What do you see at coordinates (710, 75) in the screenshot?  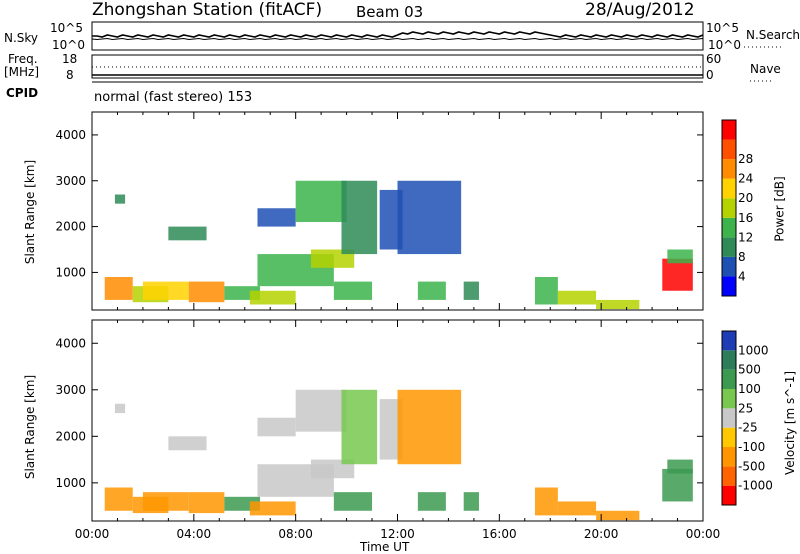 I see `freq-right-tick-bottom: 0` at bounding box center [710, 75].